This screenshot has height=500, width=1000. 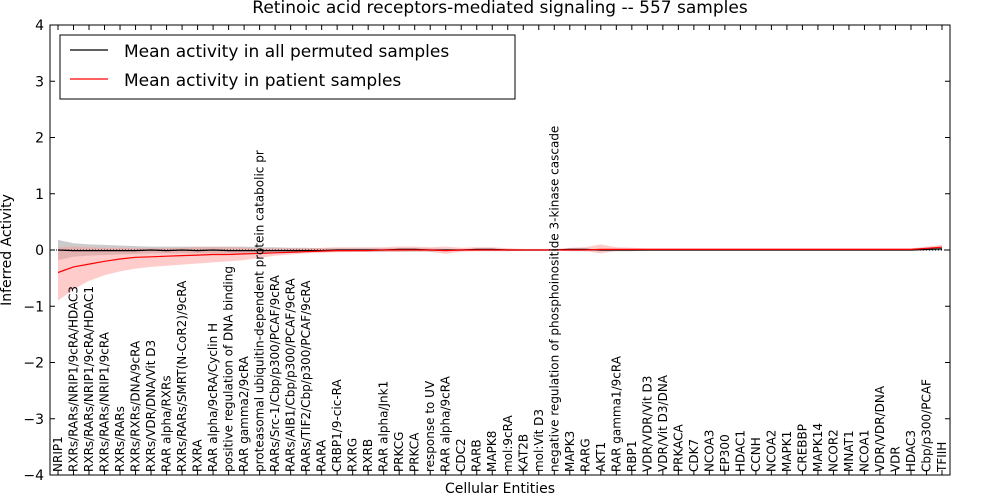 What do you see at coordinates (539, 440) in the screenshot?
I see `x-tick-label: mol:Vit D3` at bounding box center [539, 440].